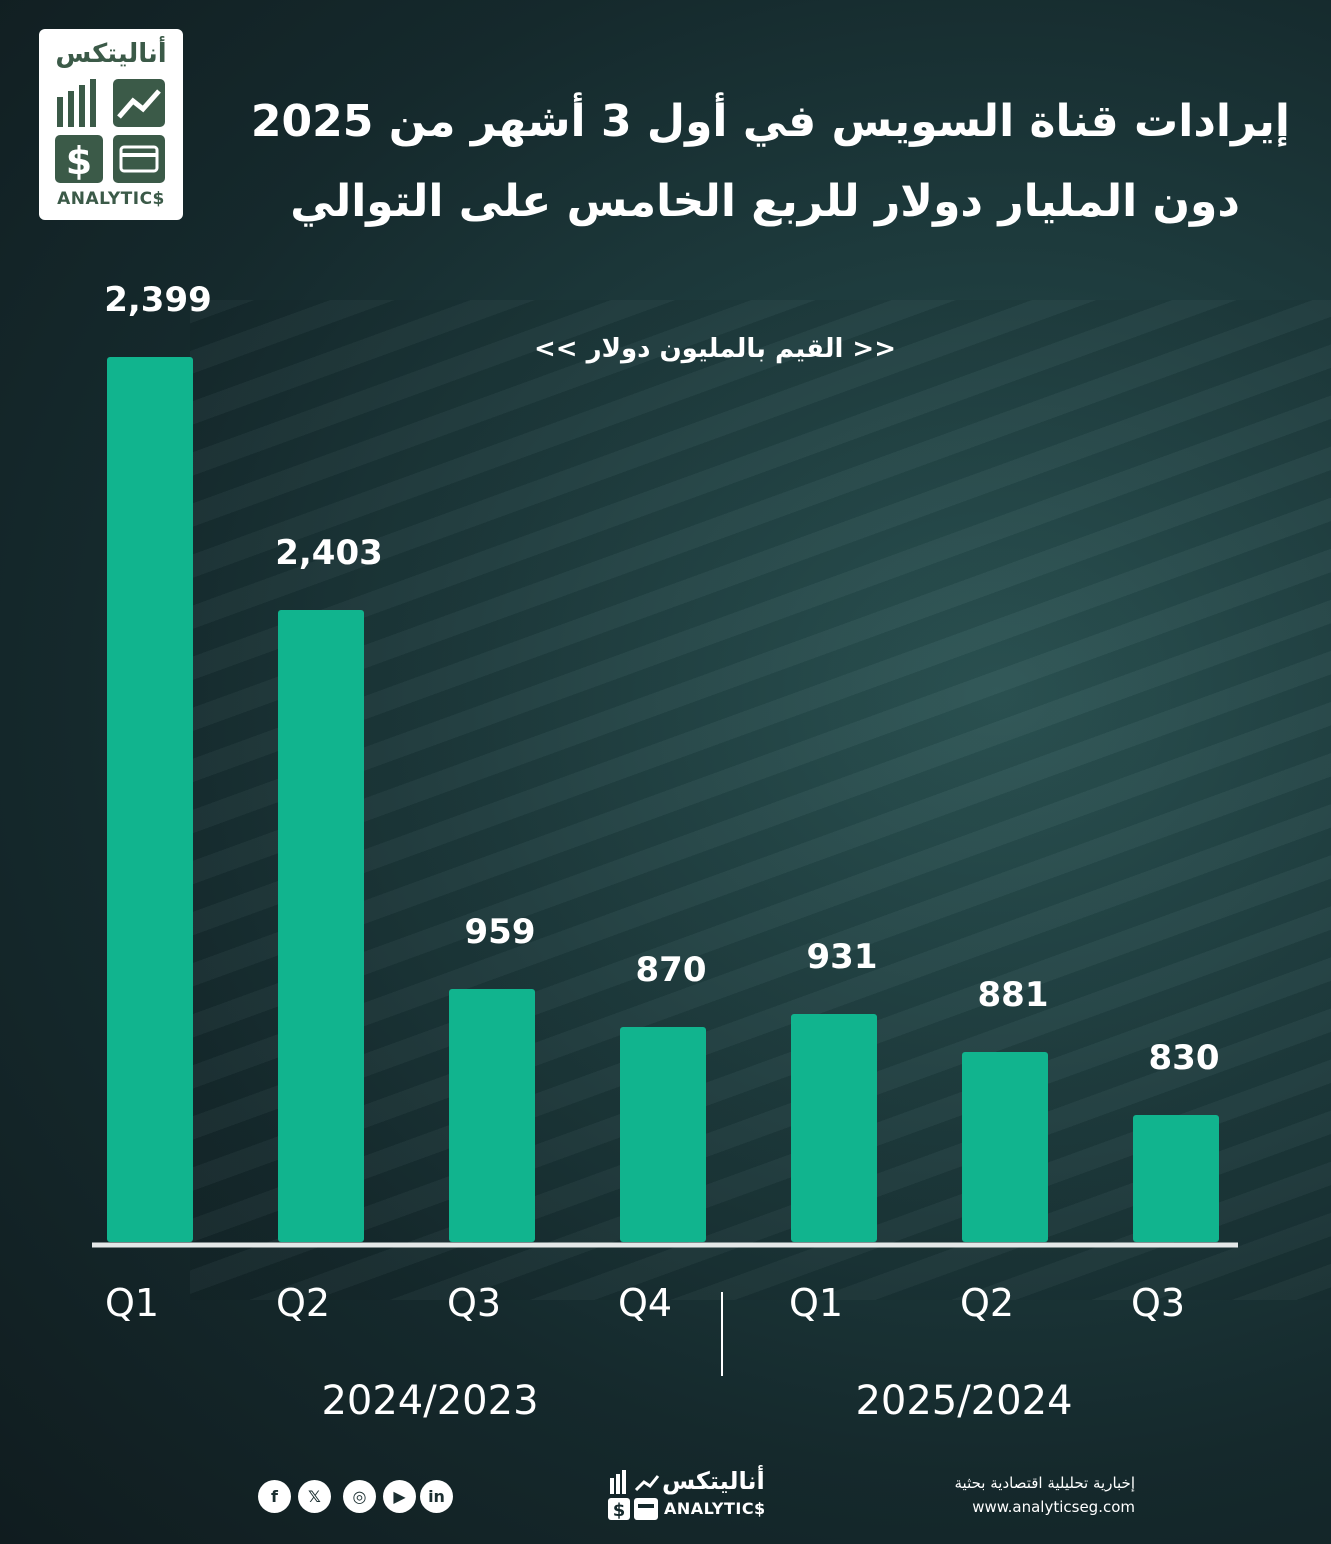  What do you see at coordinates (645, 1303) in the screenshot?
I see `x-tick-label-4: Q4` at bounding box center [645, 1303].